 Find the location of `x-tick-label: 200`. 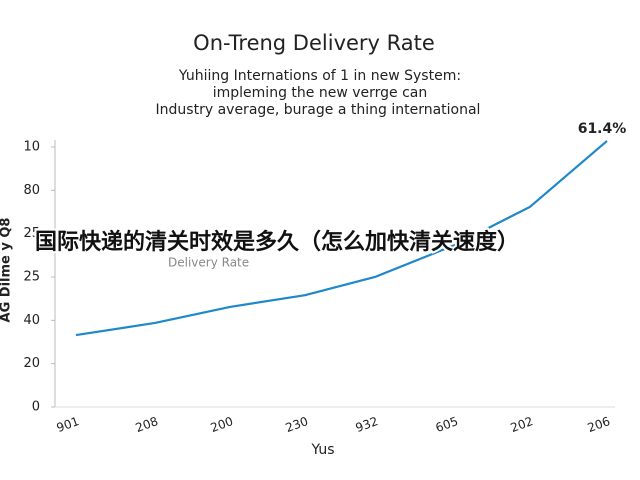

x-tick-label: 200 is located at coordinates (222, 424).